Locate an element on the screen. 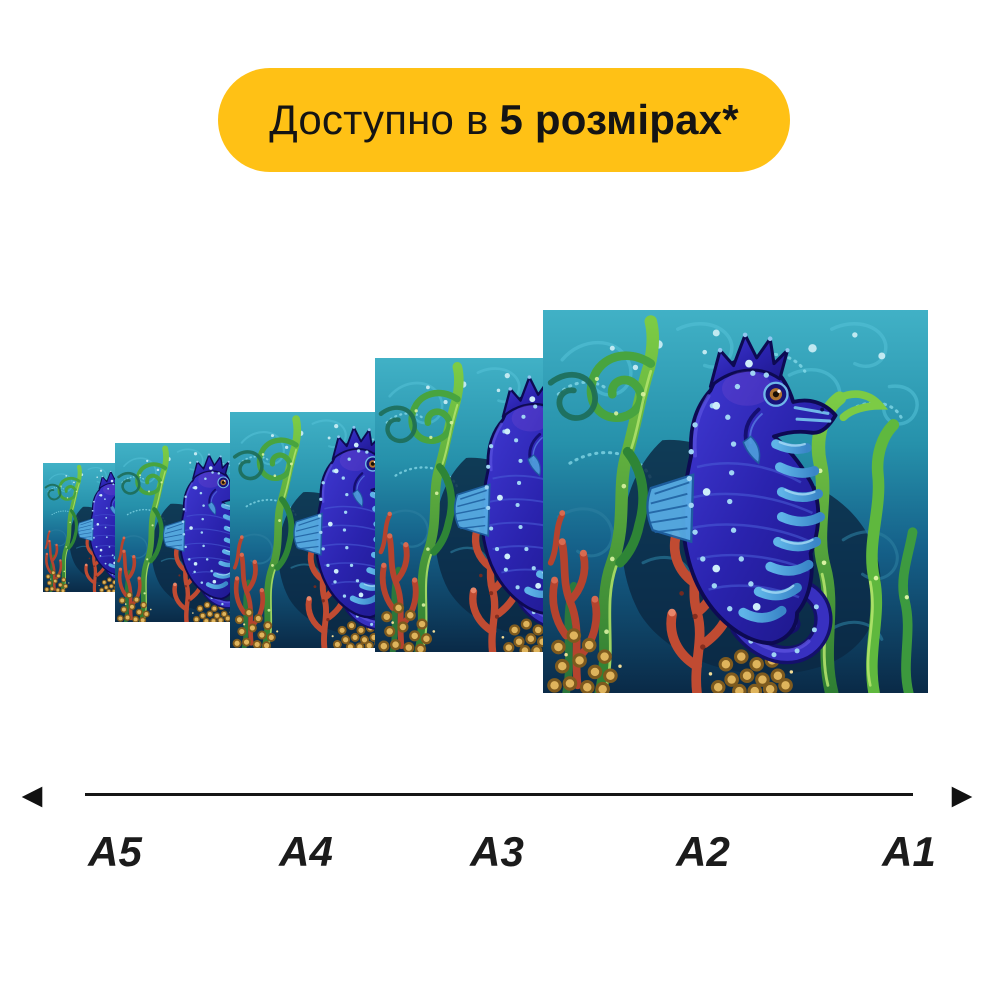 Image resolution: width=1000 pixels, height=1000 pixels. availability-badge: Доступно в 5 розмірах* is located at coordinates (504, 120).